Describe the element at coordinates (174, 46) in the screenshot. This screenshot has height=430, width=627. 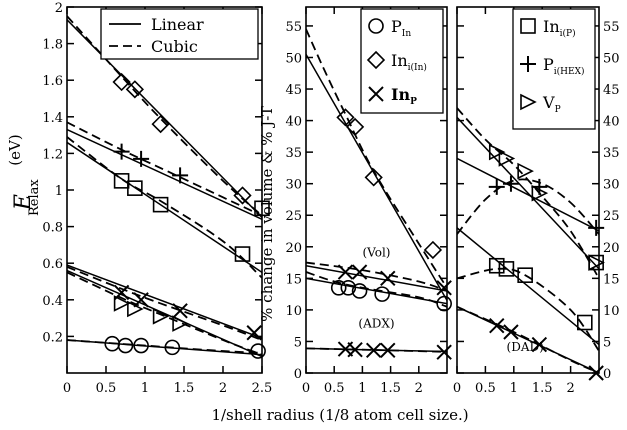
I see `legend-entry-label: Cubic` at that location.